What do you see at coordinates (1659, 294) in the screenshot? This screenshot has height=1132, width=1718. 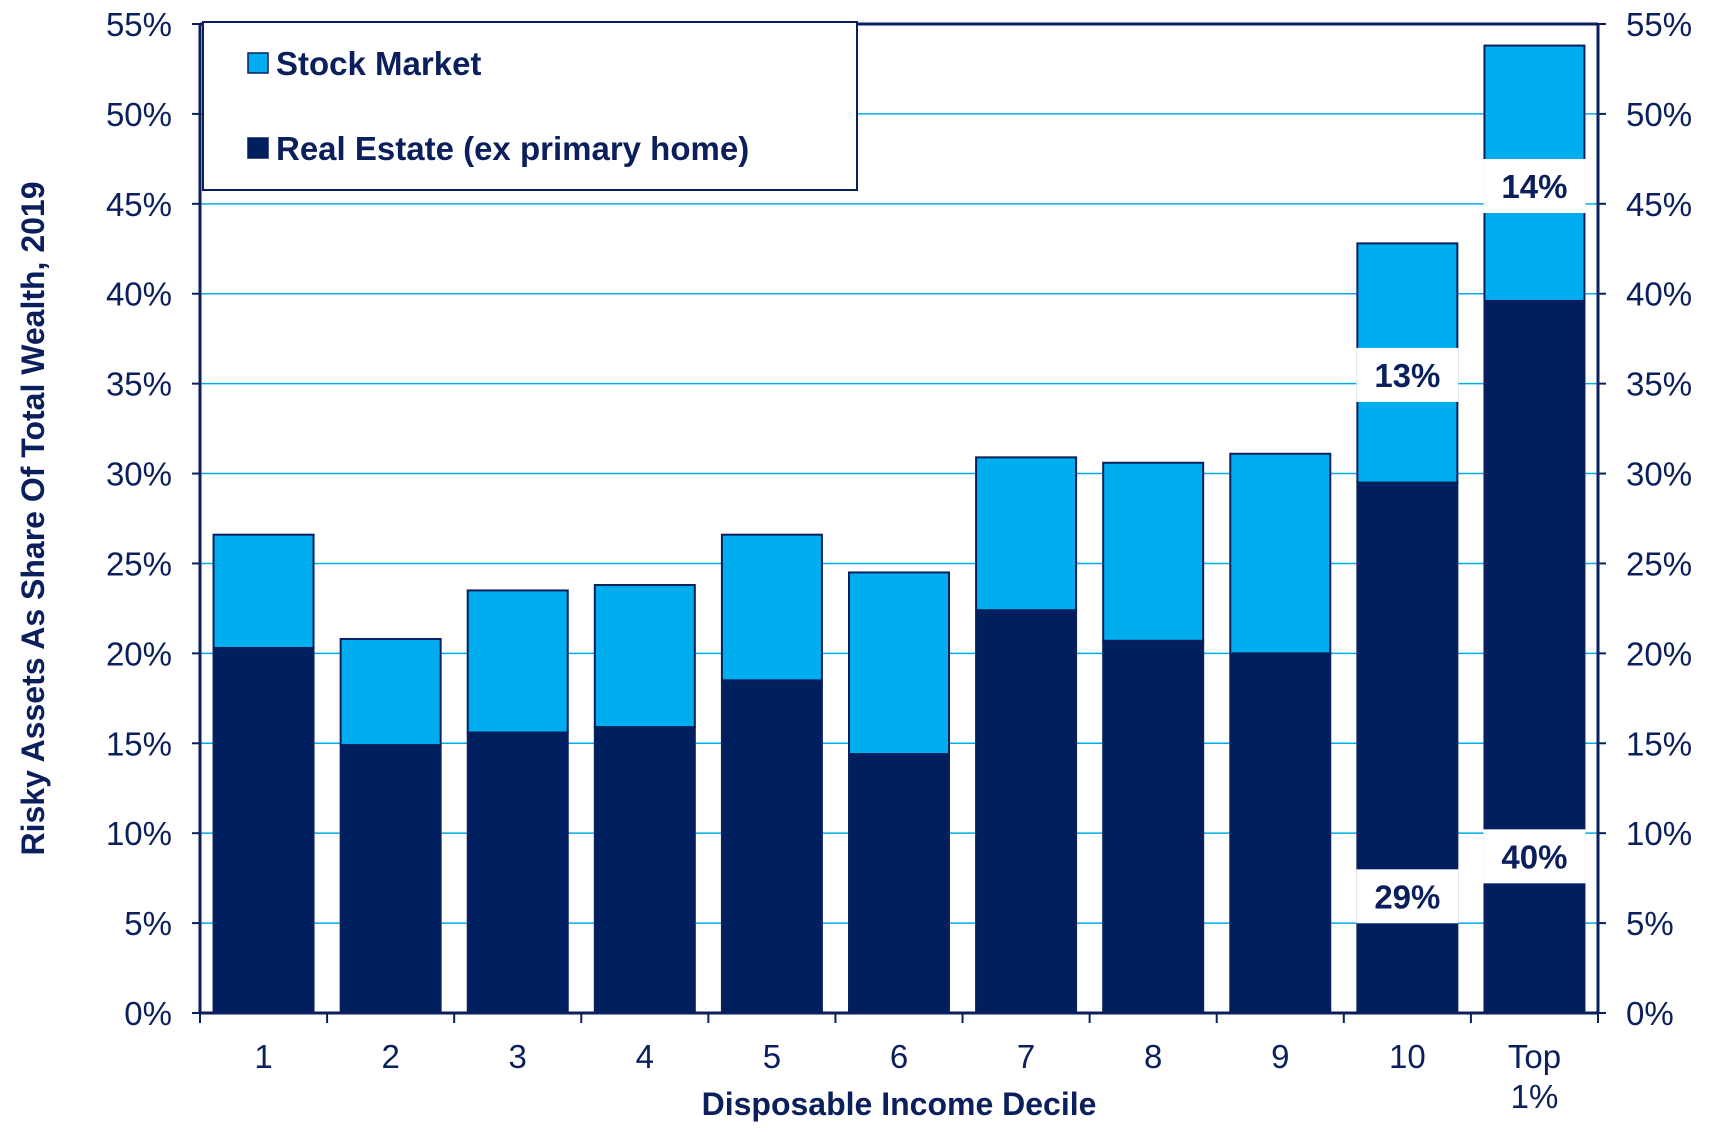 I see `y-tick-label-right: 40%` at bounding box center [1659, 294].